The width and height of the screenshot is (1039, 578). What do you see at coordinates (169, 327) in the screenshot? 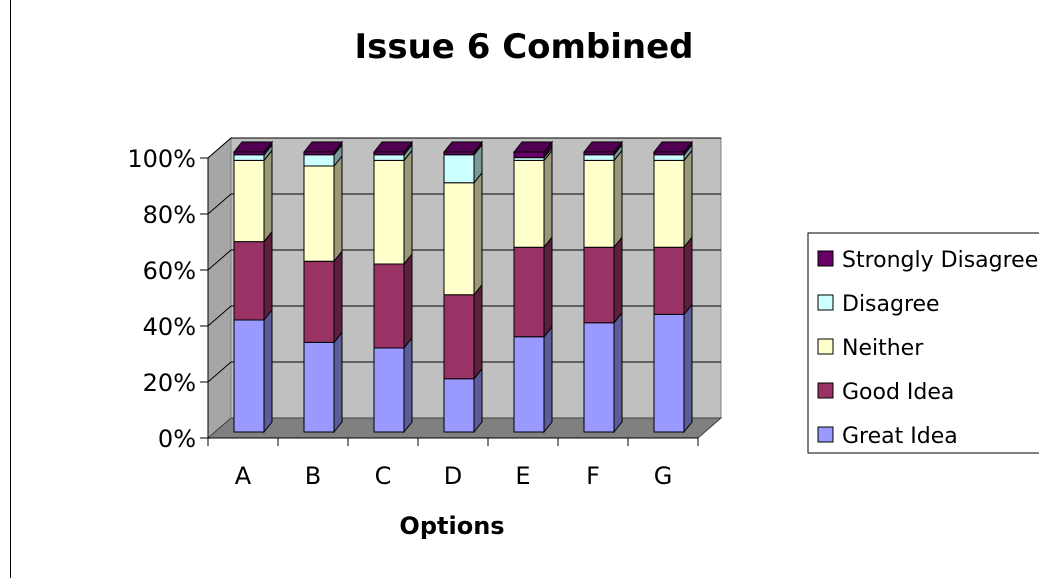
I see `y-tick-label: 40%` at bounding box center [169, 327].